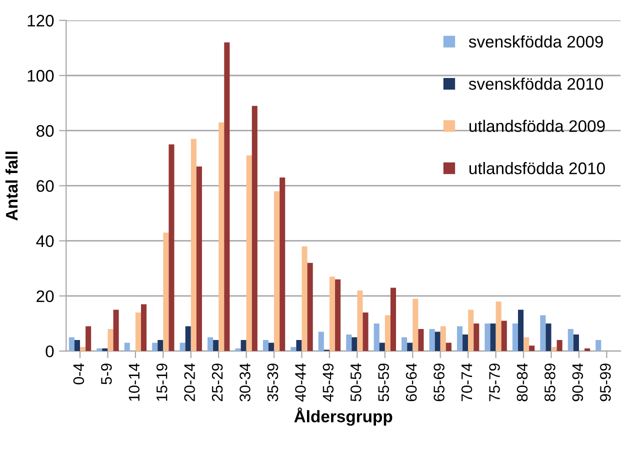 The image size is (630, 453). I want to click on x-tick-label: 75-79, so click(494, 383).